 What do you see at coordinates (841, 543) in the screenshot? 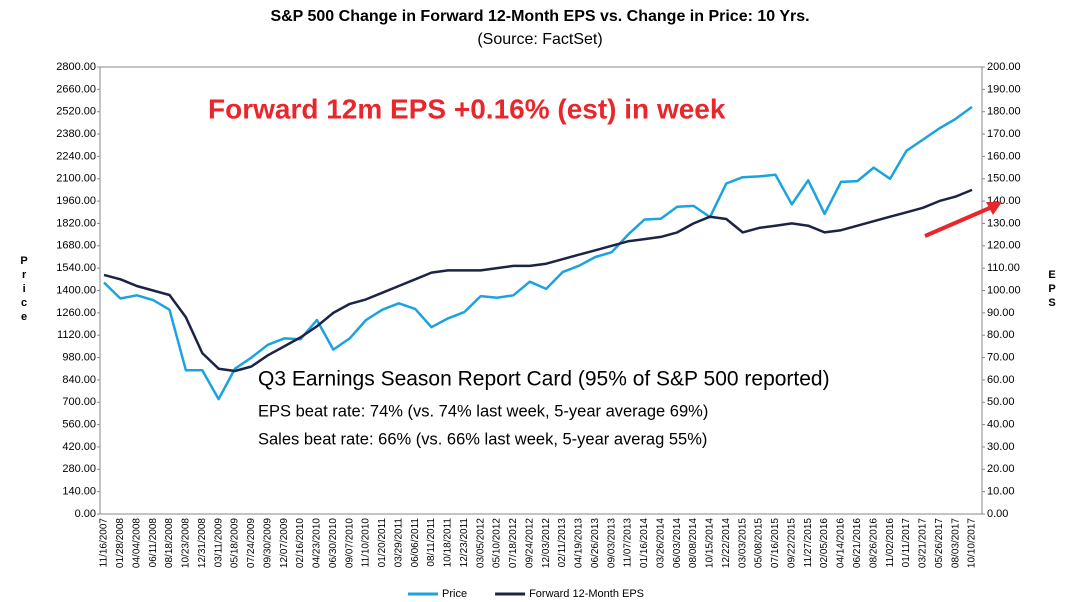
I see `x-tick-label: 04/14/2016` at bounding box center [841, 543].